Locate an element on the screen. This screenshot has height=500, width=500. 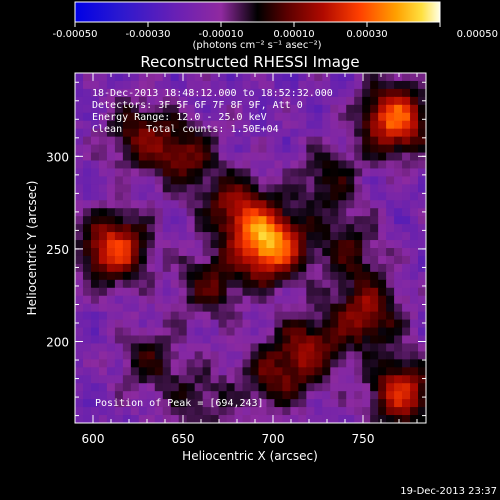
y-tick-label: 300 is located at coordinates (57, 157).